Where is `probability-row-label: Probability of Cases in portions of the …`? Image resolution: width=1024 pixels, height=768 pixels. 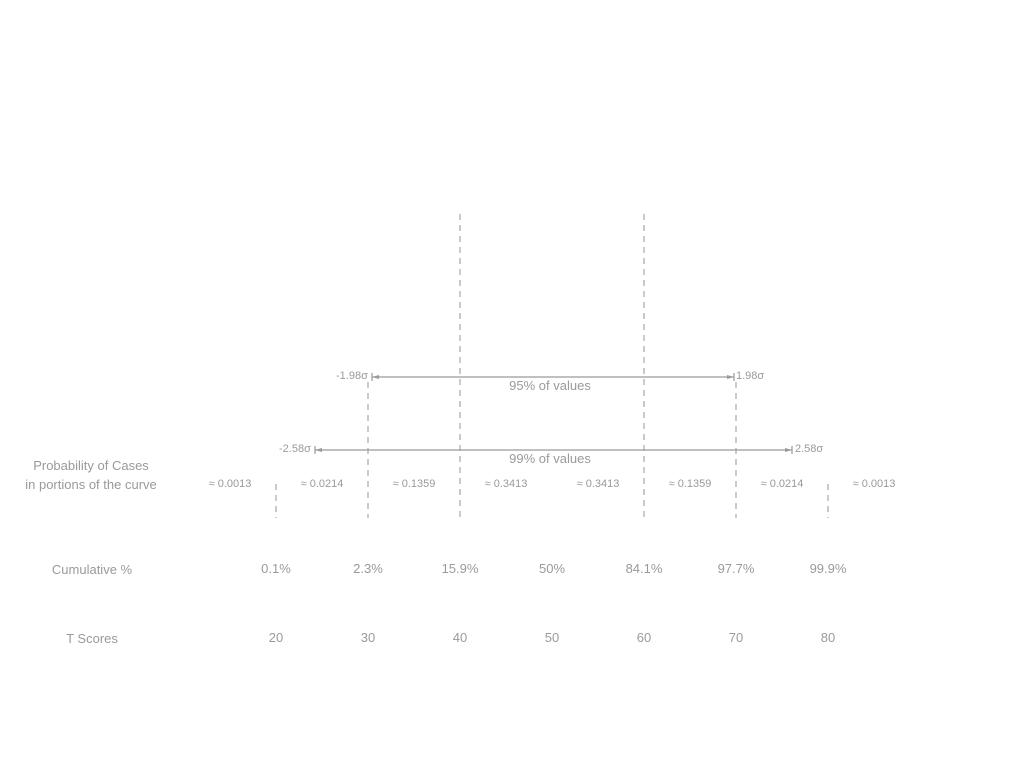 probability-row-label: Probability of Cases in portions of the … is located at coordinates (91, 475).